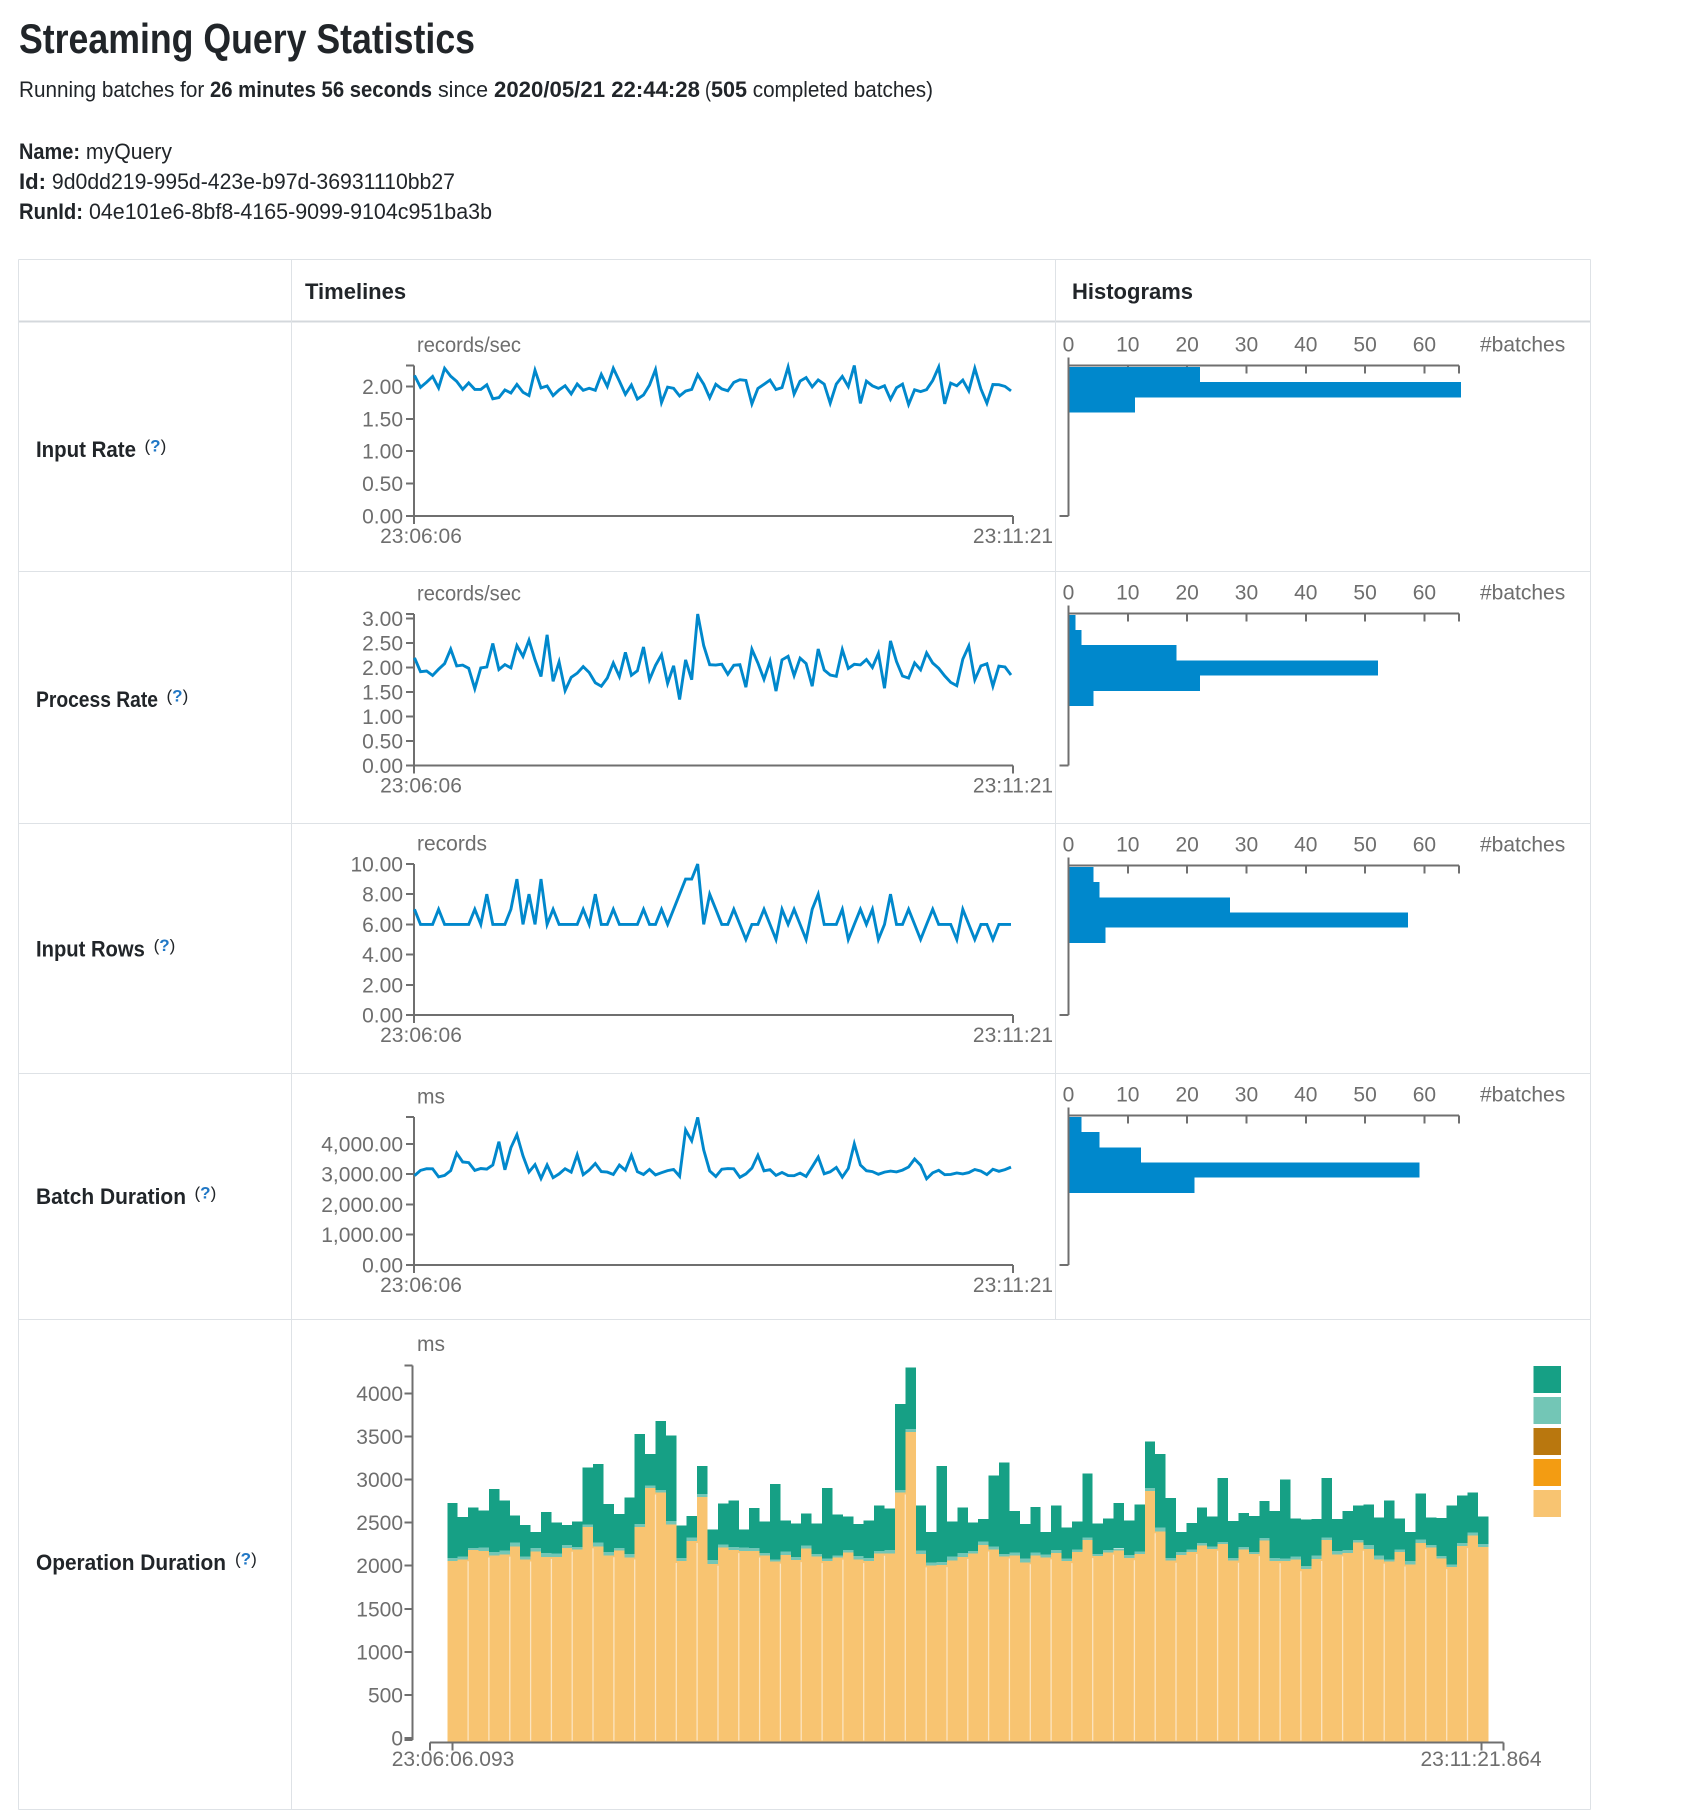 This screenshot has width=1693, height=1820. Describe the element at coordinates (379, 1652) in the screenshot. I see `svg-text: 1000` at that location.